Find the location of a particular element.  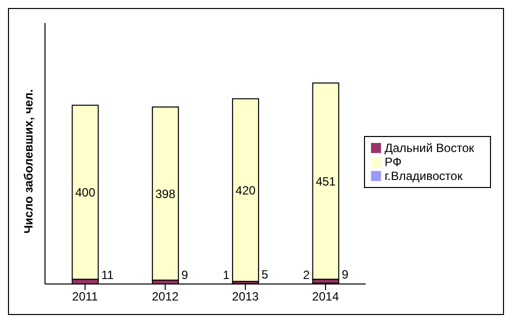

data-label: 451 is located at coordinates (326, 181).